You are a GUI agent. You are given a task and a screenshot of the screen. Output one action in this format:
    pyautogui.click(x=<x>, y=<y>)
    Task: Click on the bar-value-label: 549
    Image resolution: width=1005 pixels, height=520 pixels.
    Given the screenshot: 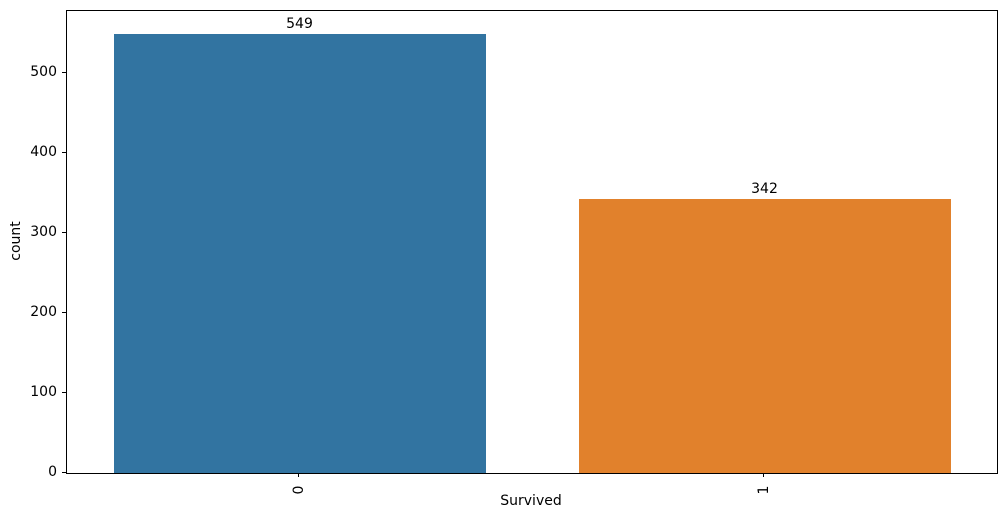 What is the action you would take?
    pyautogui.click(x=299, y=23)
    